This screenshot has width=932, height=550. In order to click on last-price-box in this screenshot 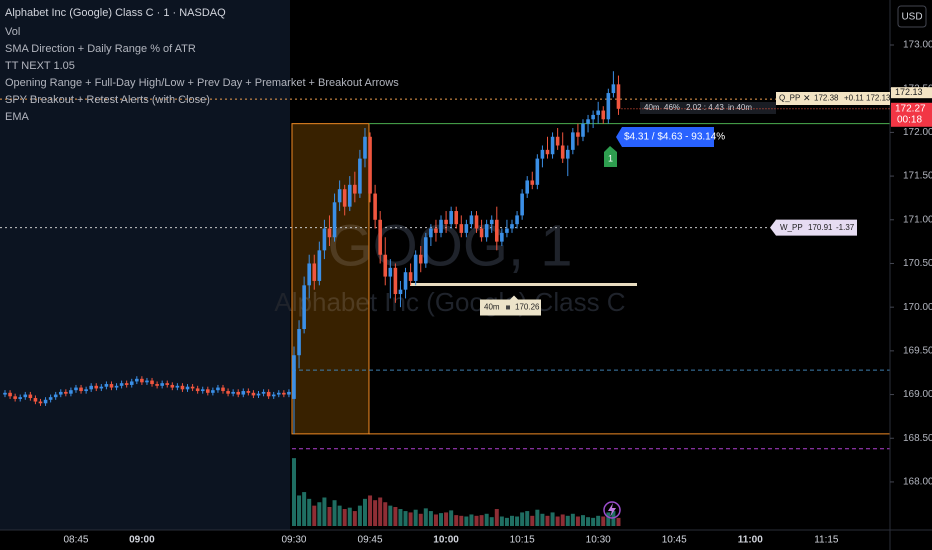, I will do `click(911, 114)`.